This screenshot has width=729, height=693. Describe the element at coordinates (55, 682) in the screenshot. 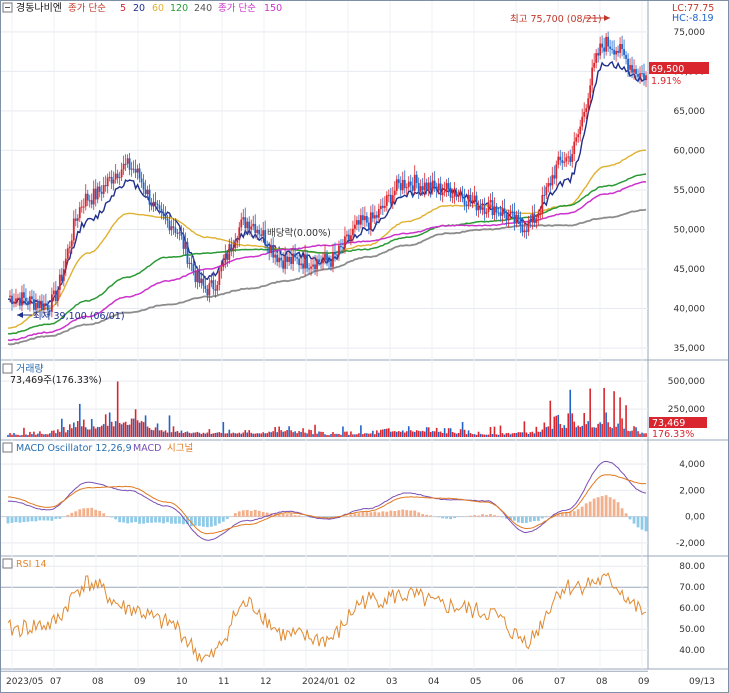

I see `x-tick-label: 07` at that location.